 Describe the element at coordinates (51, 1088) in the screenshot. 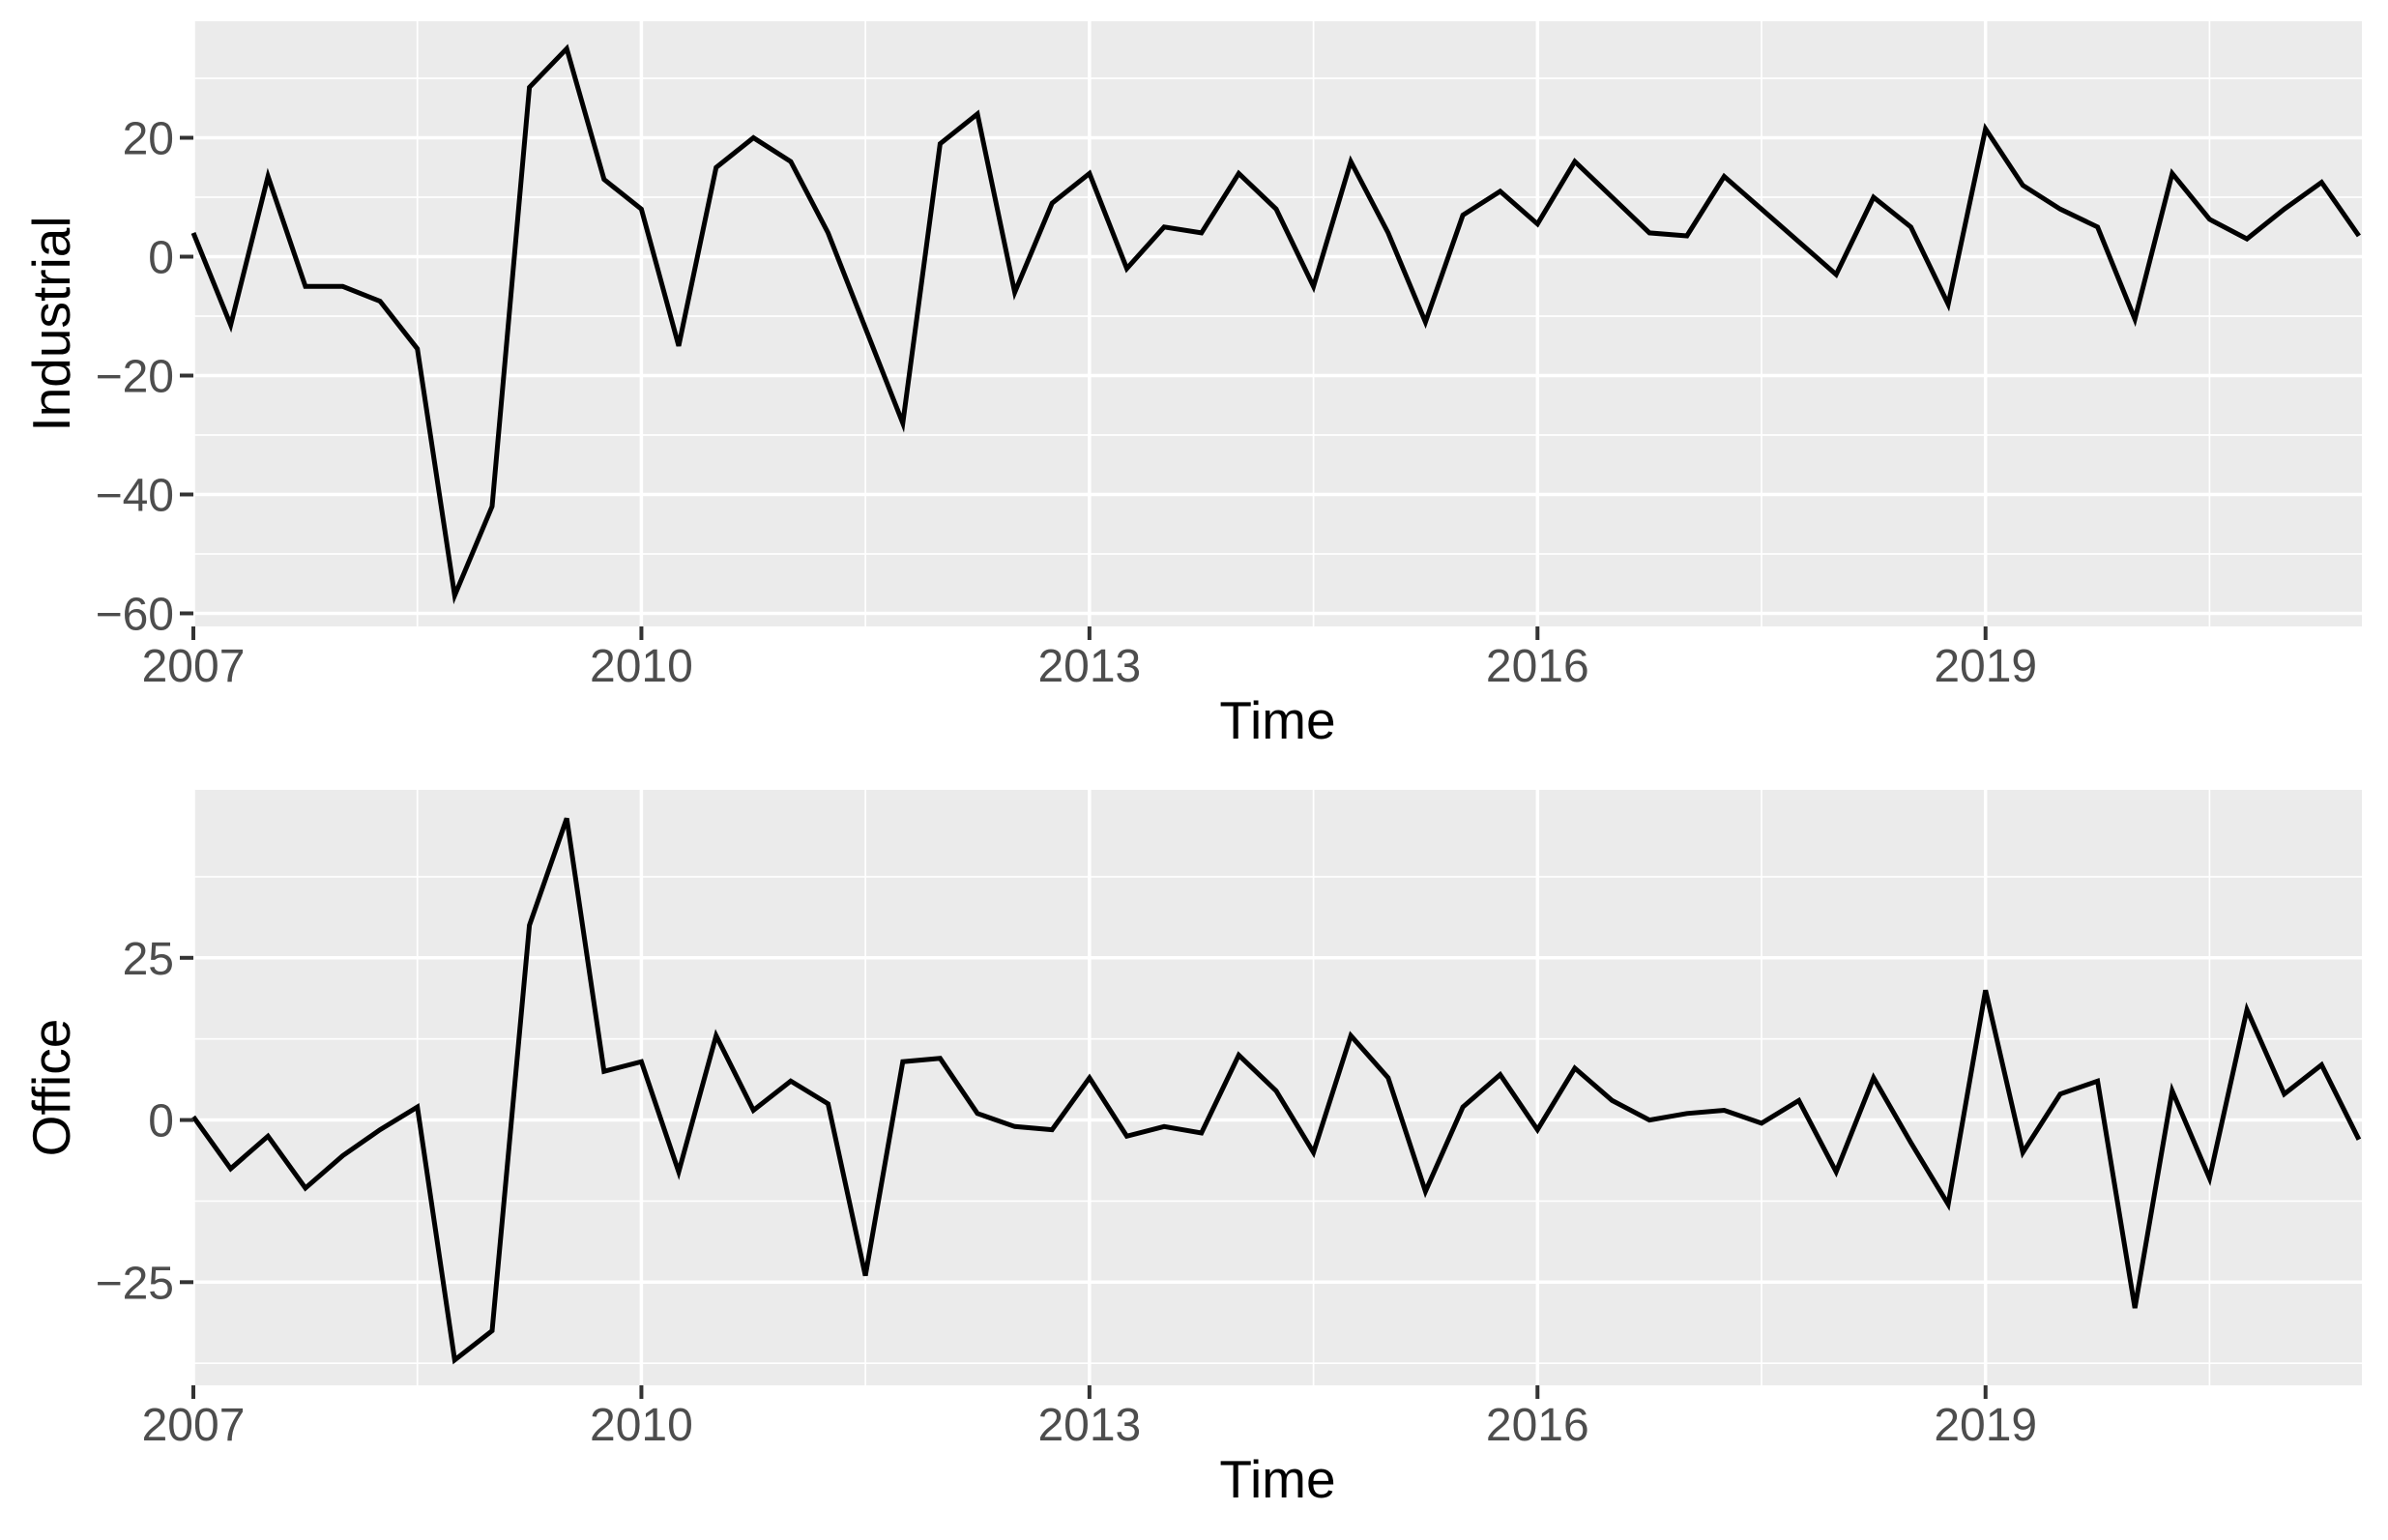

I see `y-axis-title-office: Office` at that location.